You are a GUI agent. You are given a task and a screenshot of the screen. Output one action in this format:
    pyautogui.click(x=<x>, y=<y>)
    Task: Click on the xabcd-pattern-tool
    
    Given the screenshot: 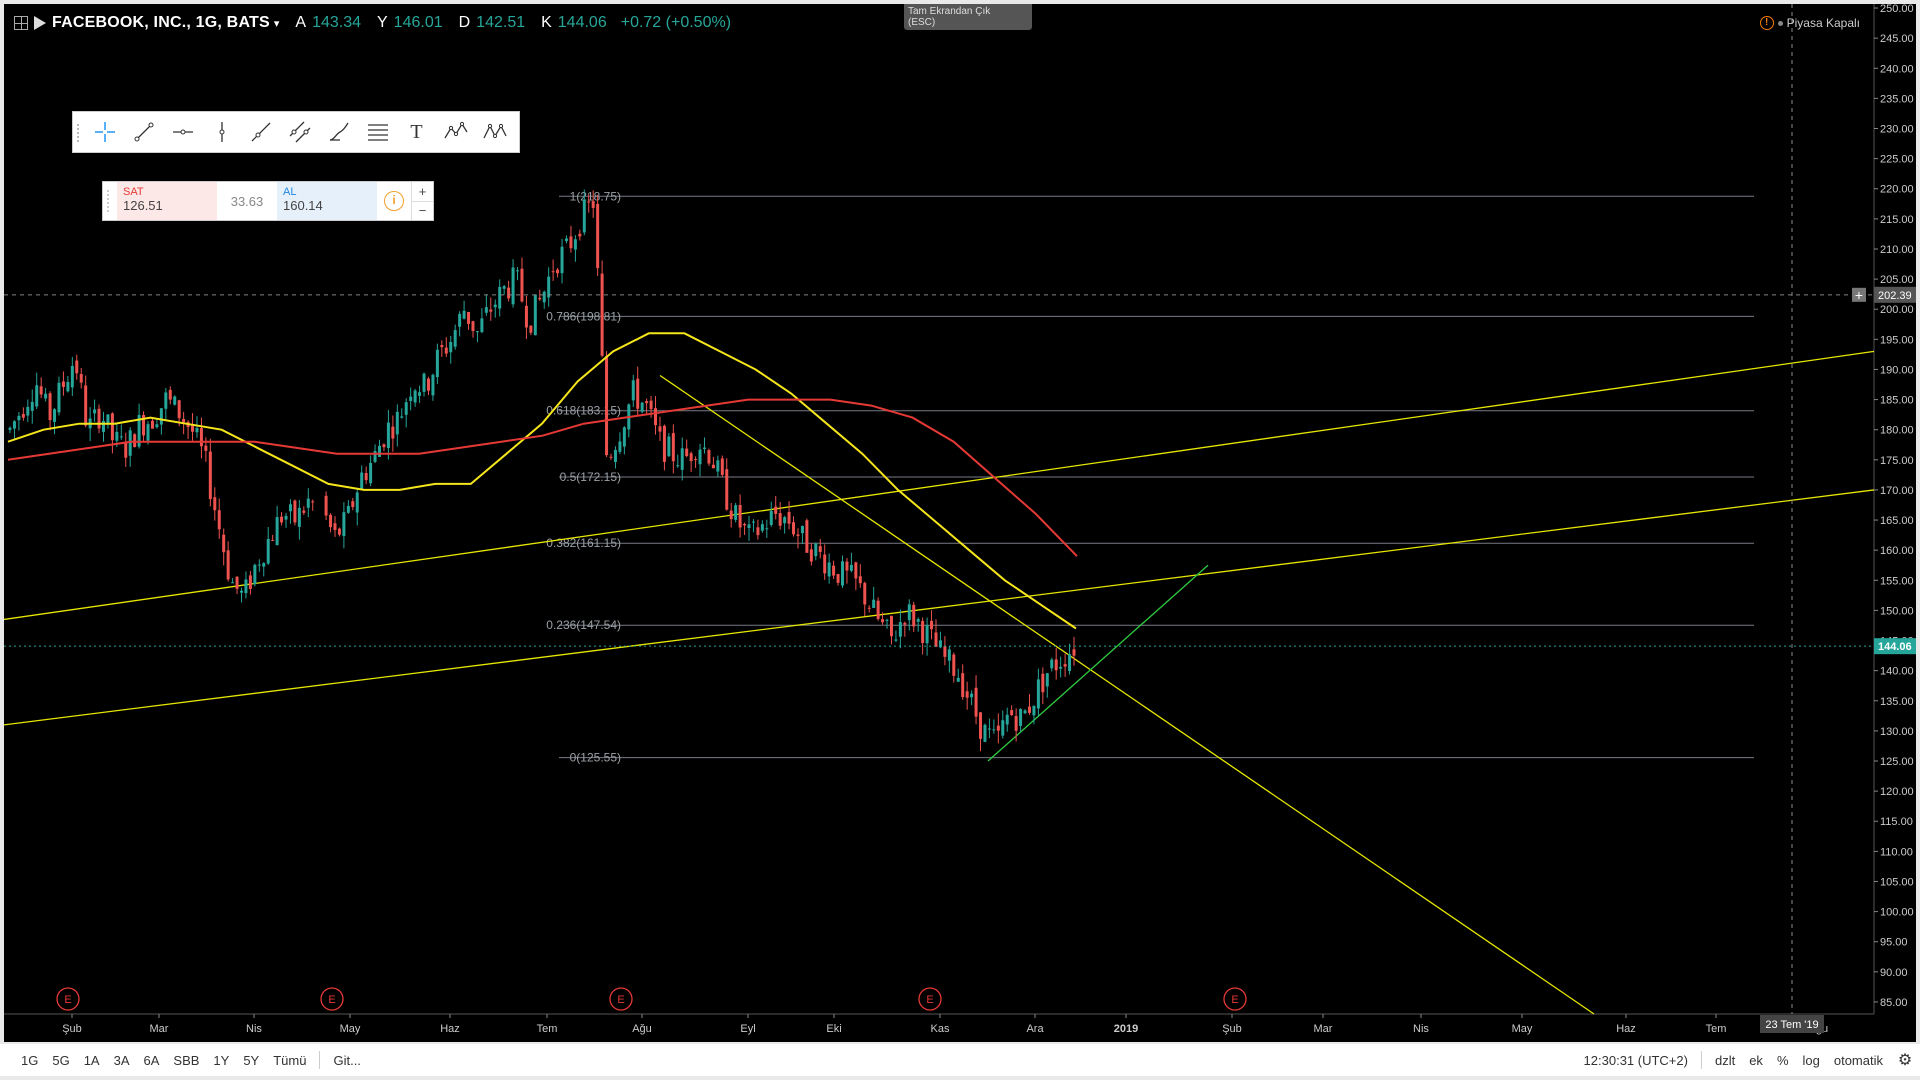 What is the action you would take?
    pyautogui.click(x=494, y=132)
    